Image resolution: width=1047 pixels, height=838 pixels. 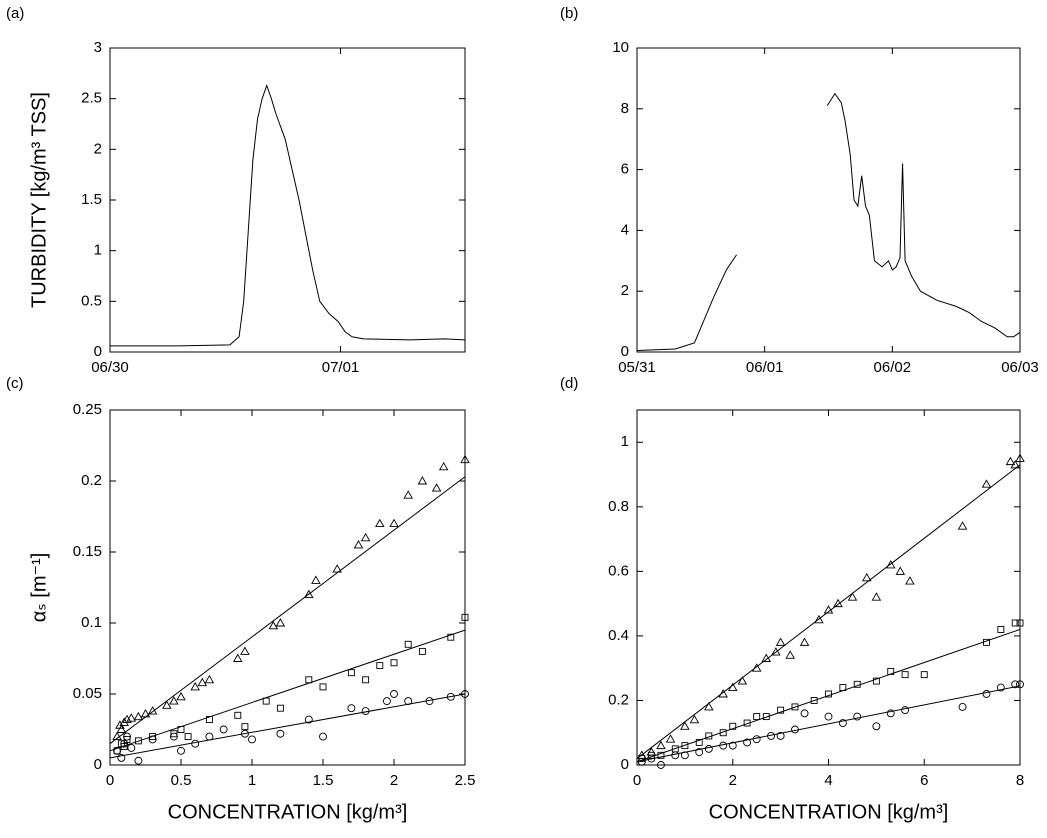 What do you see at coordinates (91, 300) in the screenshot?
I see `y-tick-label: 0.5` at bounding box center [91, 300].